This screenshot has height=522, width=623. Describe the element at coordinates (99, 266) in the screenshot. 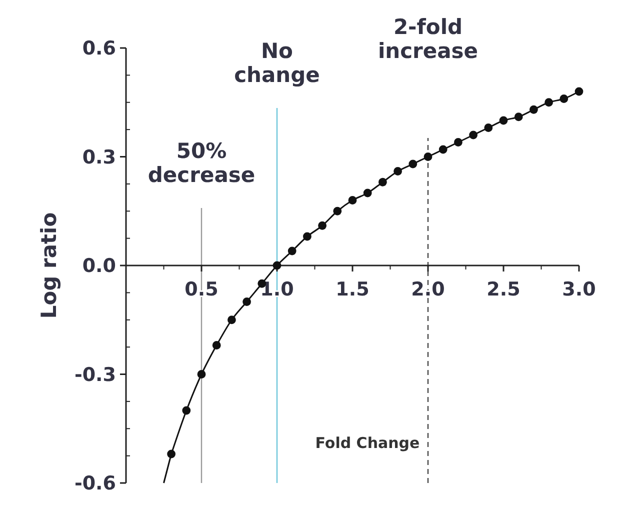

I see `y-tick-label: 0.0` at that location.